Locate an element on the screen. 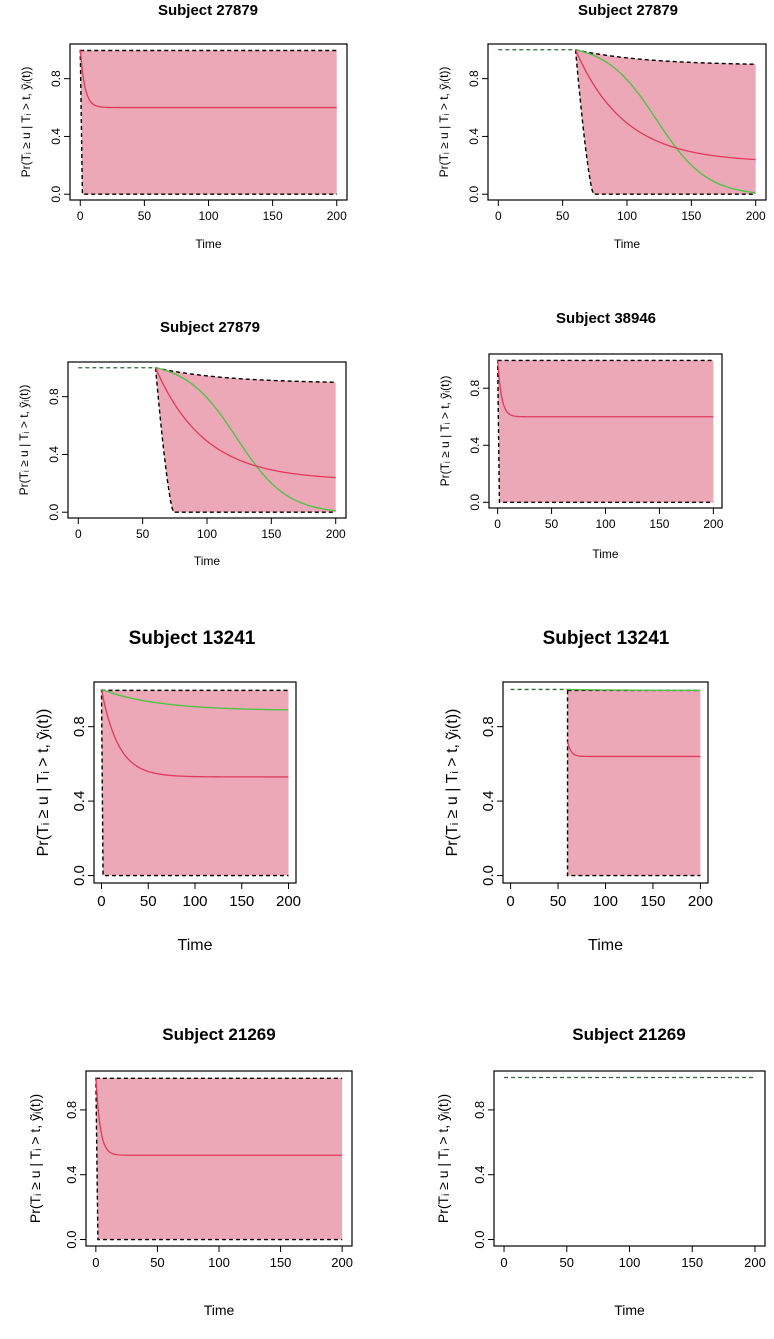  panel-title: Subject 21269 is located at coordinates (628, 1034).